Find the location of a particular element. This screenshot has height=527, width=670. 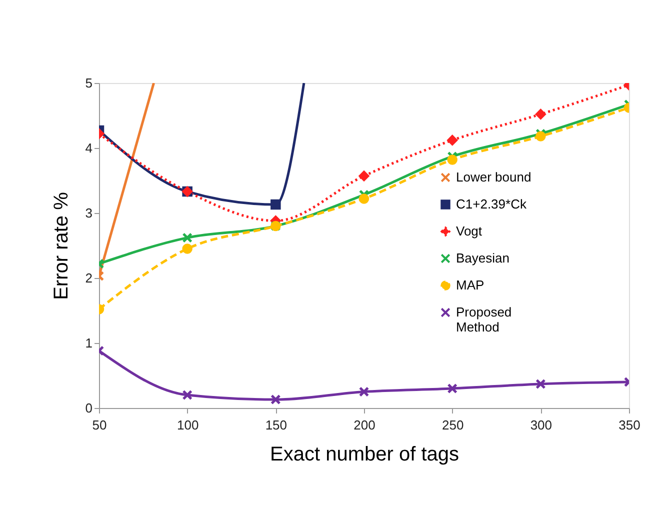

legend-label: Lower bound is located at coordinates (494, 177).